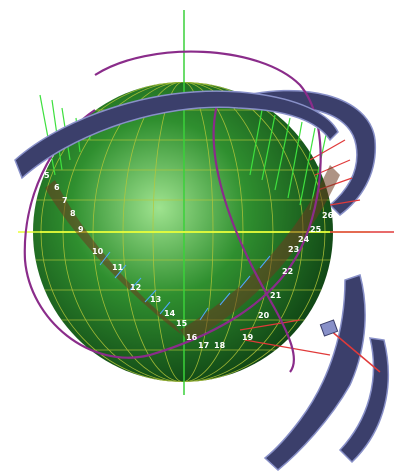  Describe the element at coordinates (98, 251) in the screenshot. I see `label-10: 10` at that location.